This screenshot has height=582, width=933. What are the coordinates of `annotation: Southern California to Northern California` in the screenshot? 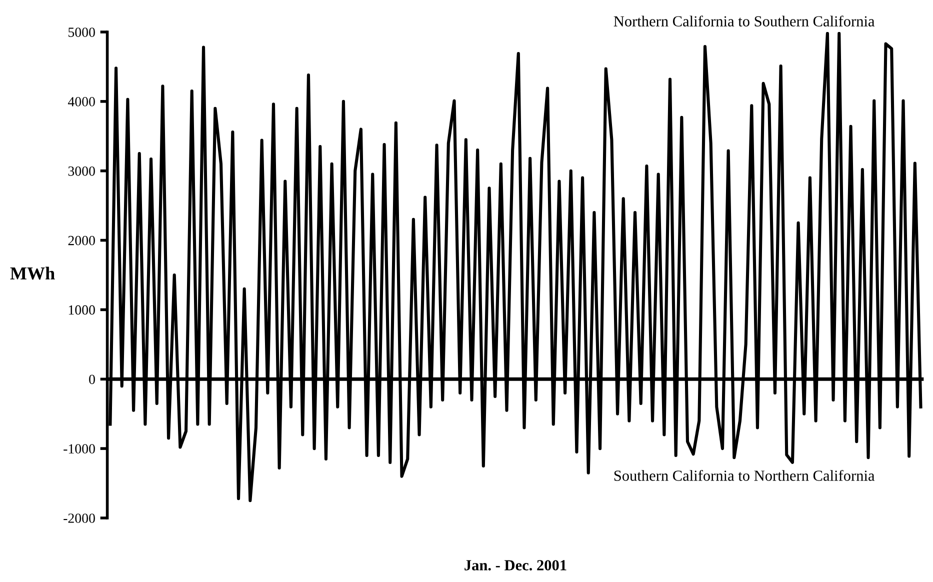 It's located at (744, 475).